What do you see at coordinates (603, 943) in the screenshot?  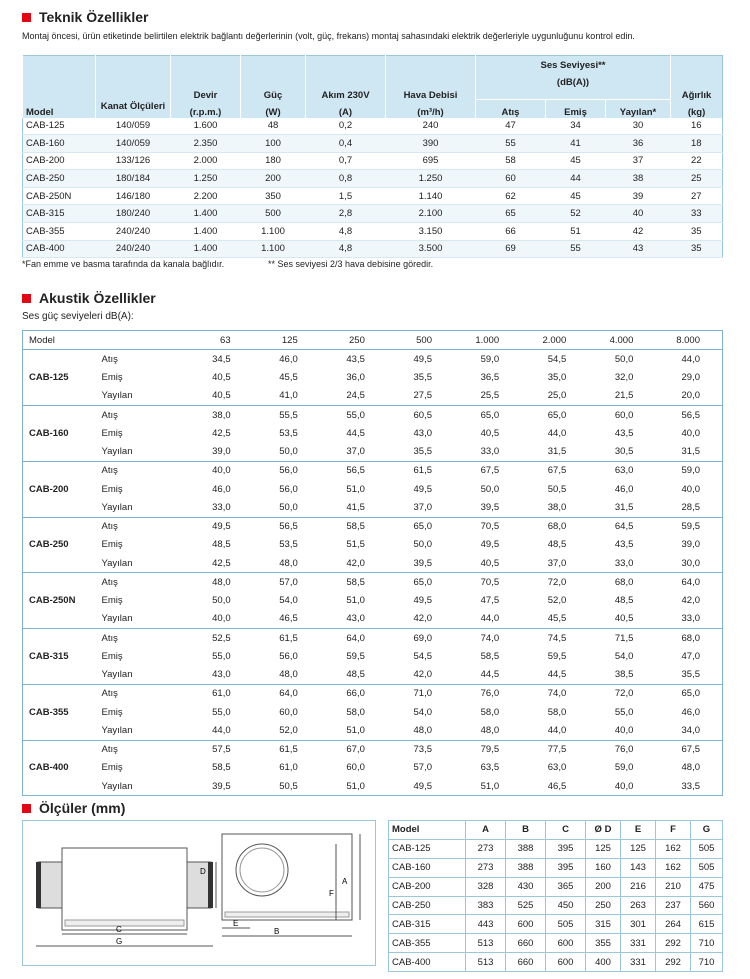 I see `cell: 355` at bounding box center [603, 943].